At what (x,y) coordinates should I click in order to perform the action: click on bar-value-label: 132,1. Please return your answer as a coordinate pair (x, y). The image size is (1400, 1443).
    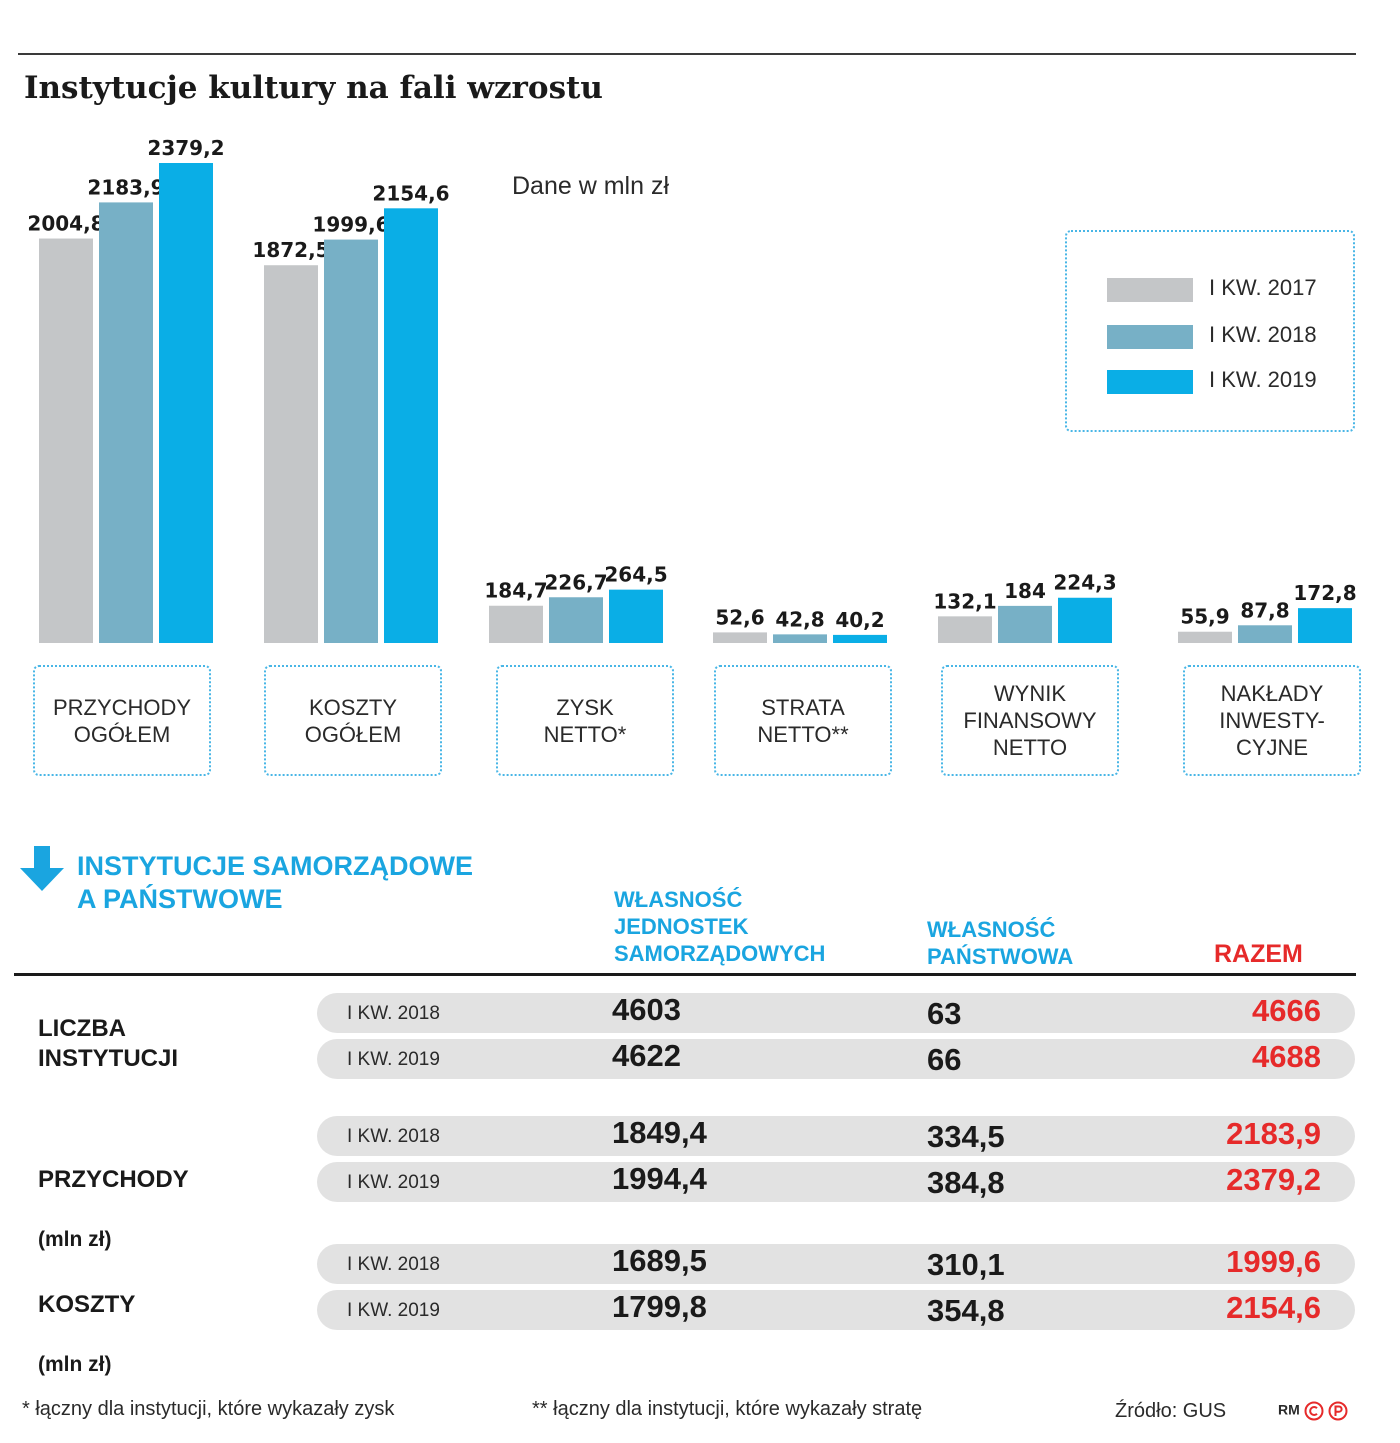
    Looking at the image, I should click on (964, 601).